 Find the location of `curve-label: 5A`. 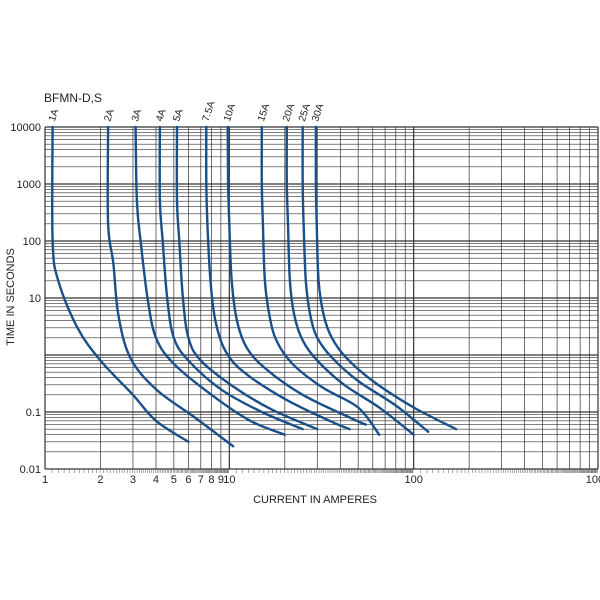

curve-label: 5A is located at coordinates (178, 115).